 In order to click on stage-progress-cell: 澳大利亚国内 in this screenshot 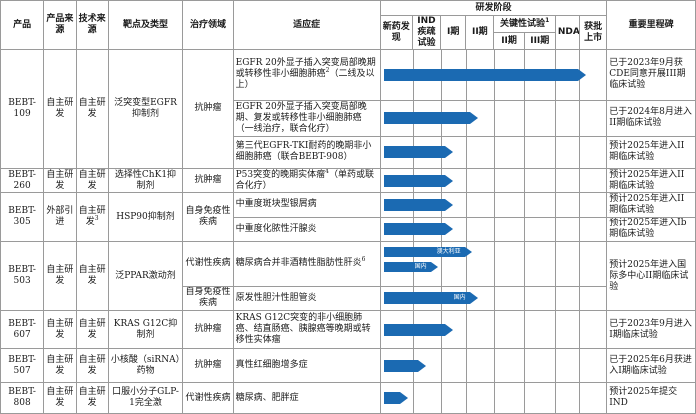, I will do `click(493, 264)`.